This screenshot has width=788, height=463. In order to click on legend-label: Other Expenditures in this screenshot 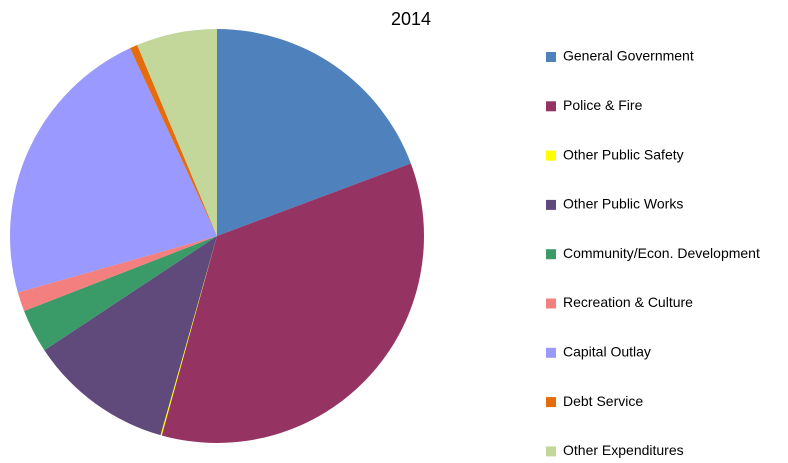, I will do `click(623, 450)`.